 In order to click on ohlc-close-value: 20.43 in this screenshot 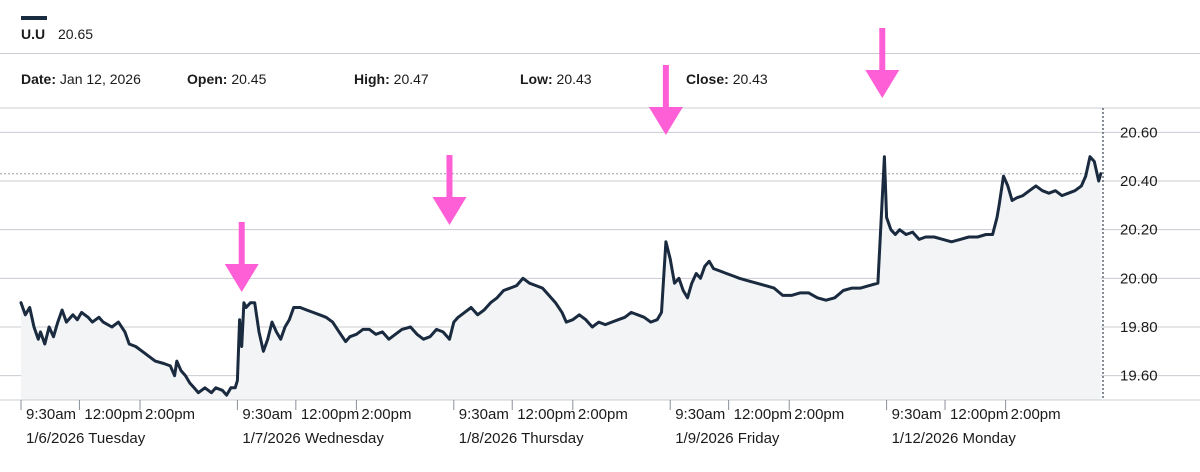, I will do `click(750, 79)`.